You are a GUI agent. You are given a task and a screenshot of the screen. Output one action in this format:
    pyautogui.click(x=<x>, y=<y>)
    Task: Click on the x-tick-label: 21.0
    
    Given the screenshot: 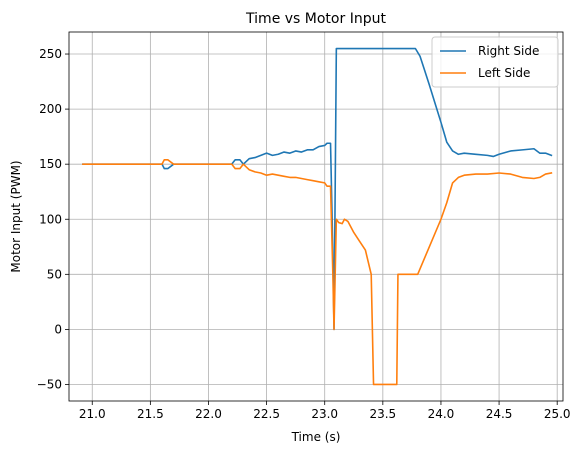 What is the action you would take?
    pyautogui.click(x=92, y=414)
    